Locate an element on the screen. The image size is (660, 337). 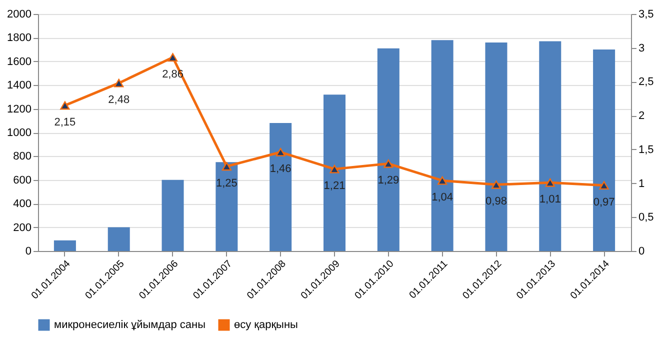
y-tick-label: 1400 is located at coordinates (19, 86).